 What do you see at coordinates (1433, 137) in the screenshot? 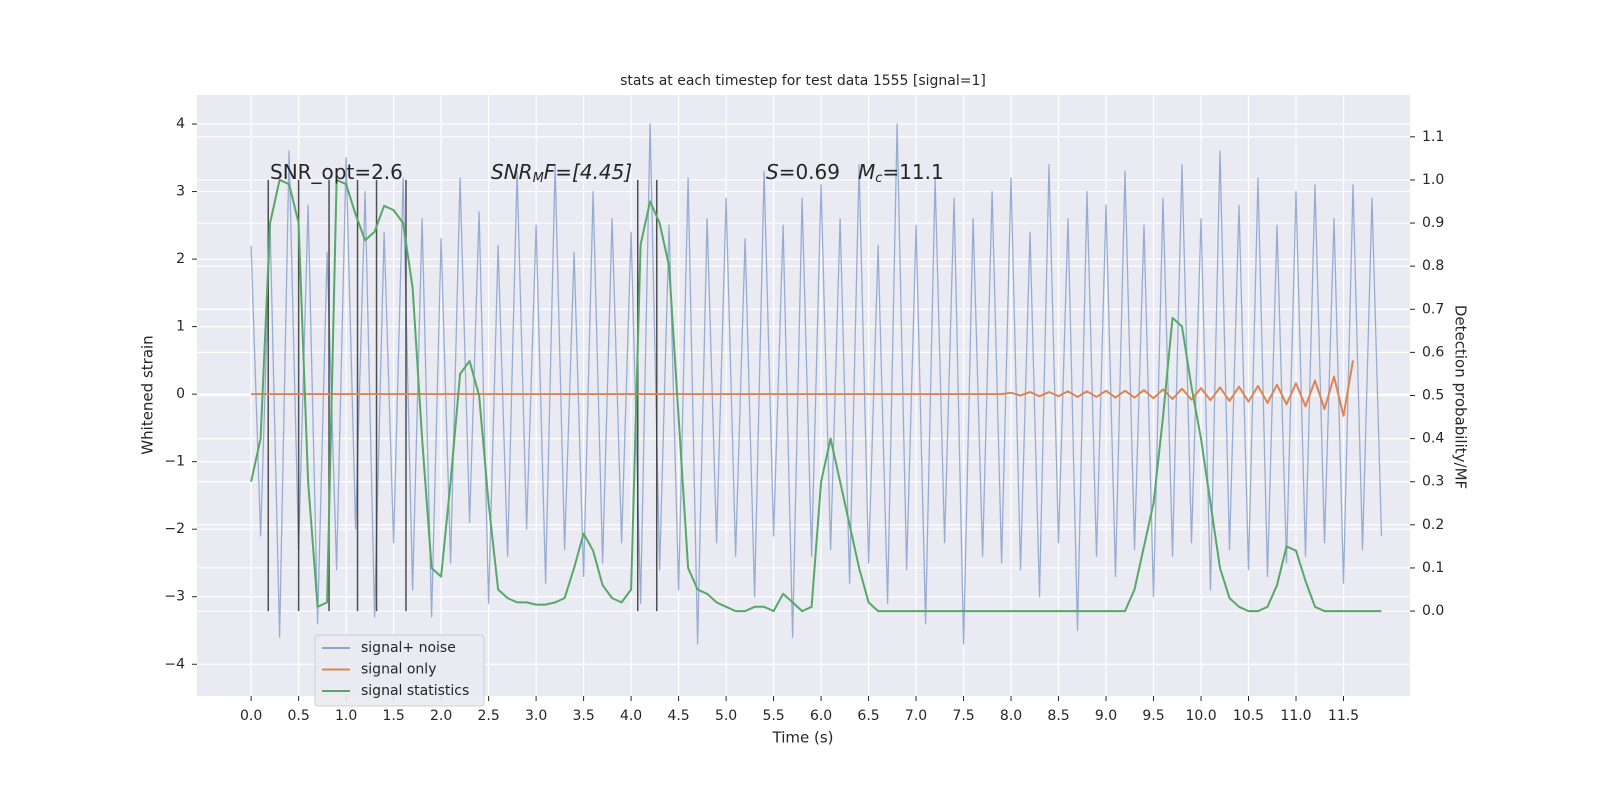
I see `y2-tick-label: 1.1` at bounding box center [1433, 137].